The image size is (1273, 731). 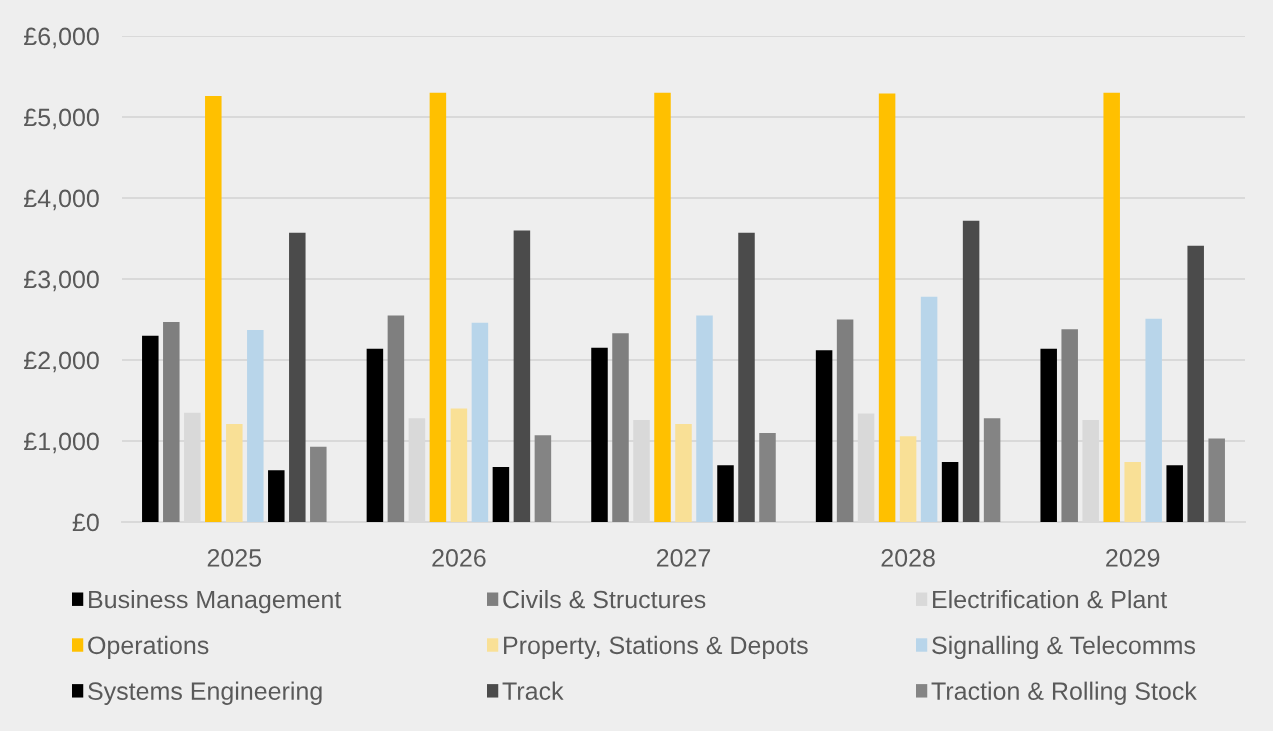 What do you see at coordinates (459, 558) in the screenshot?
I see `x-tick-label: 2026` at bounding box center [459, 558].